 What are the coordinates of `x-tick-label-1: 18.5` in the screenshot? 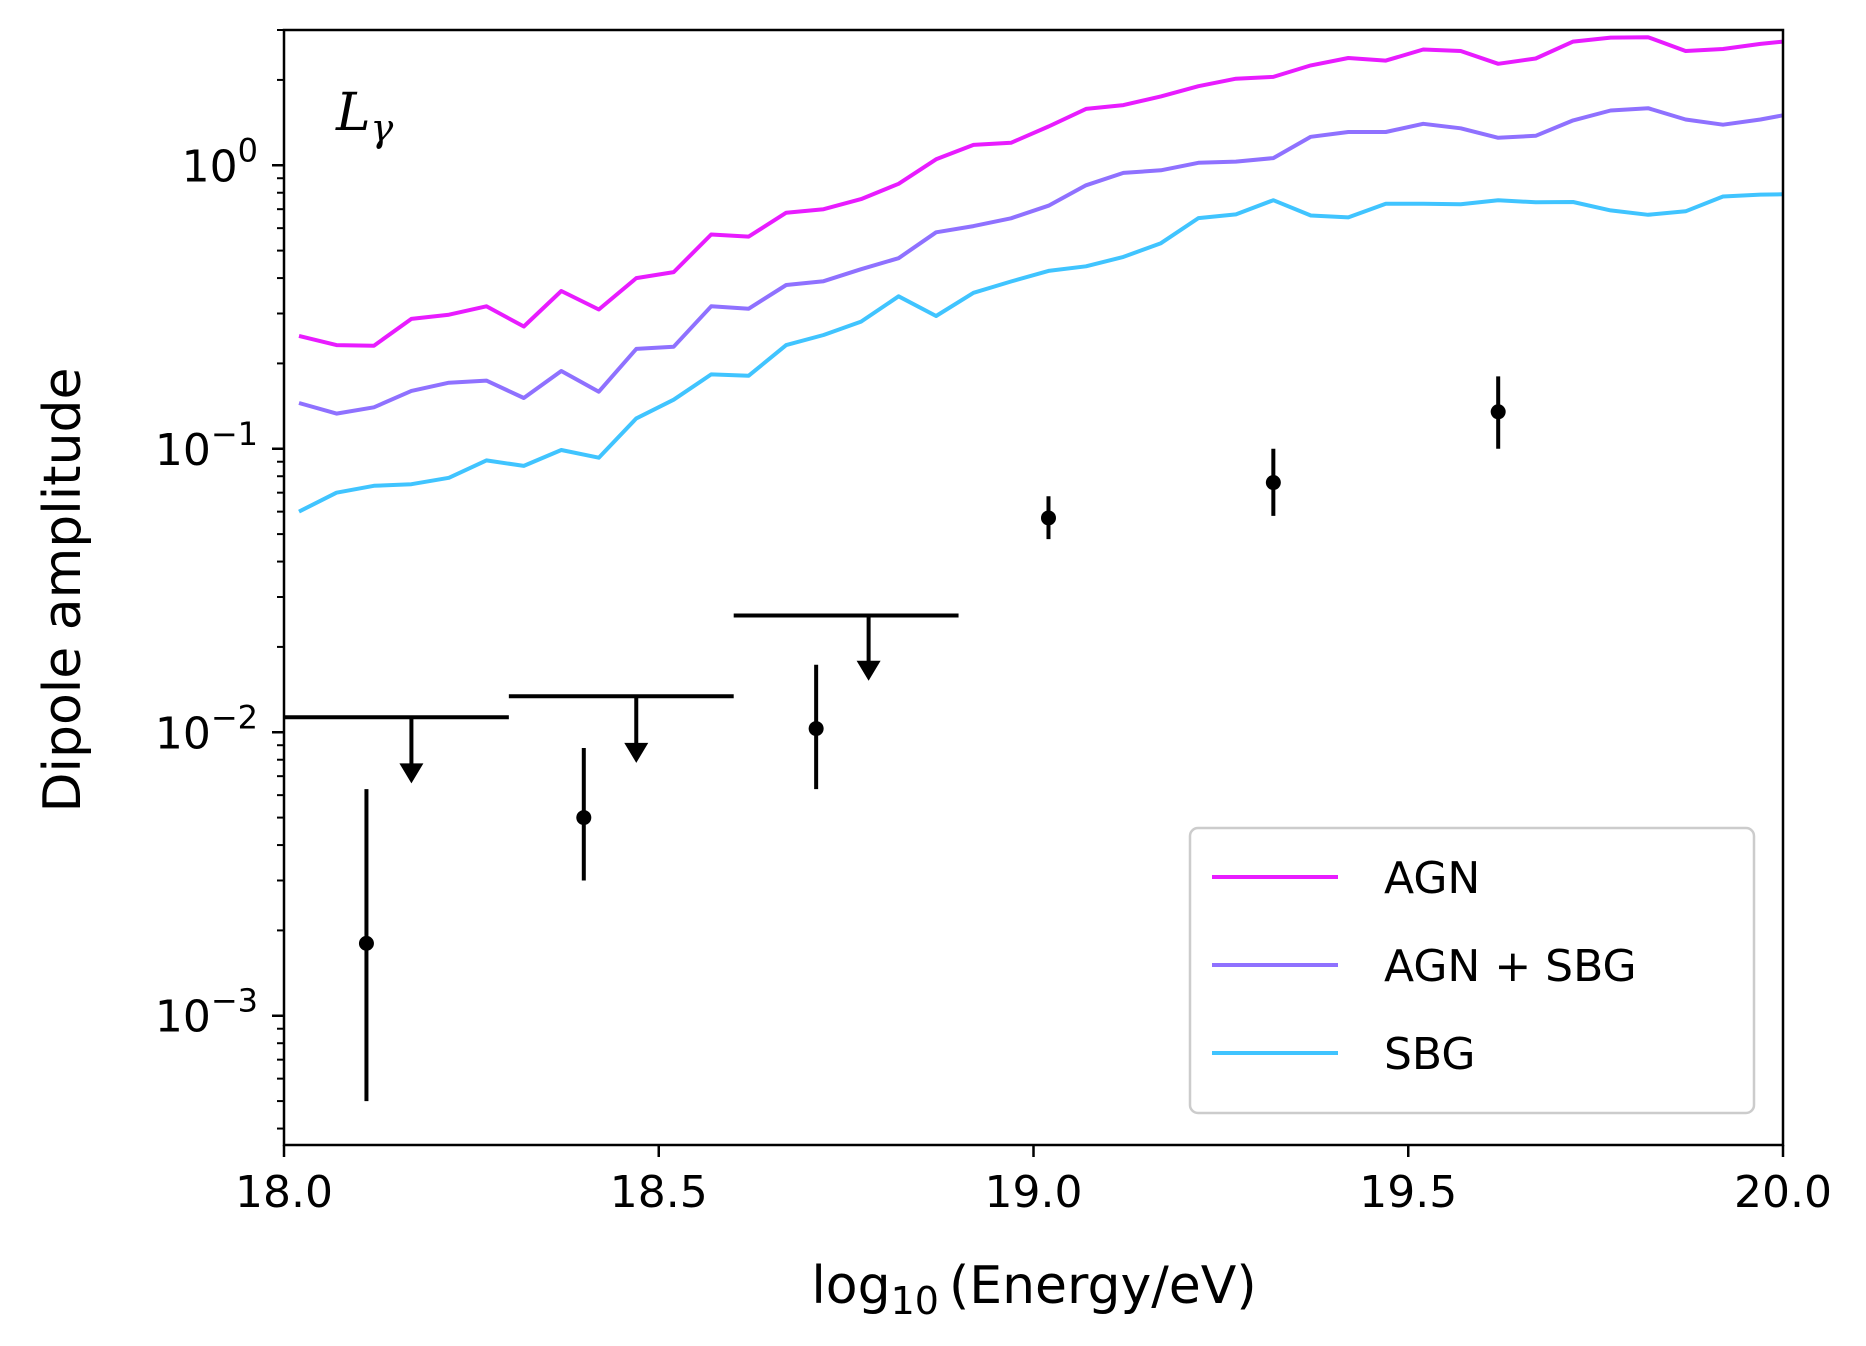 It's located at (659, 1192).